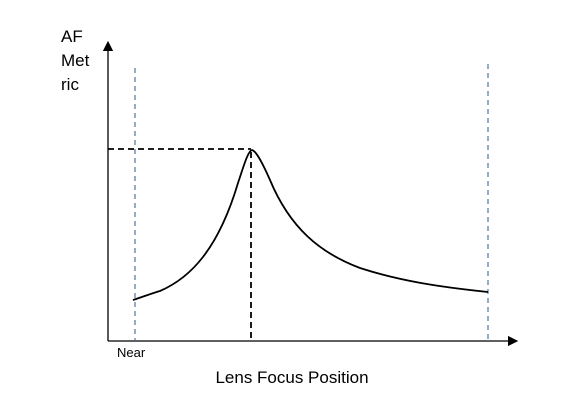 The width and height of the screenshot is (570, 408). What do you see at coordinates (291, 377) in the screenshot?
I see `x-axis-label: Lens Focus Position` at bounding box center [291, 377].